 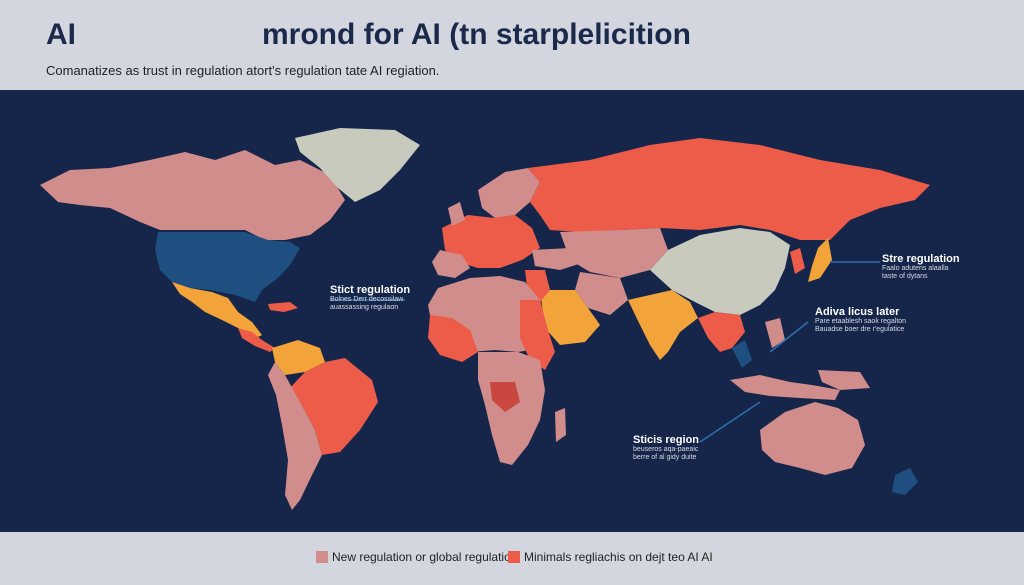 What do you see at coordinates (905, 481) in the screenshot?
I see `region-new-zealand` at bounding box center [905, 481].